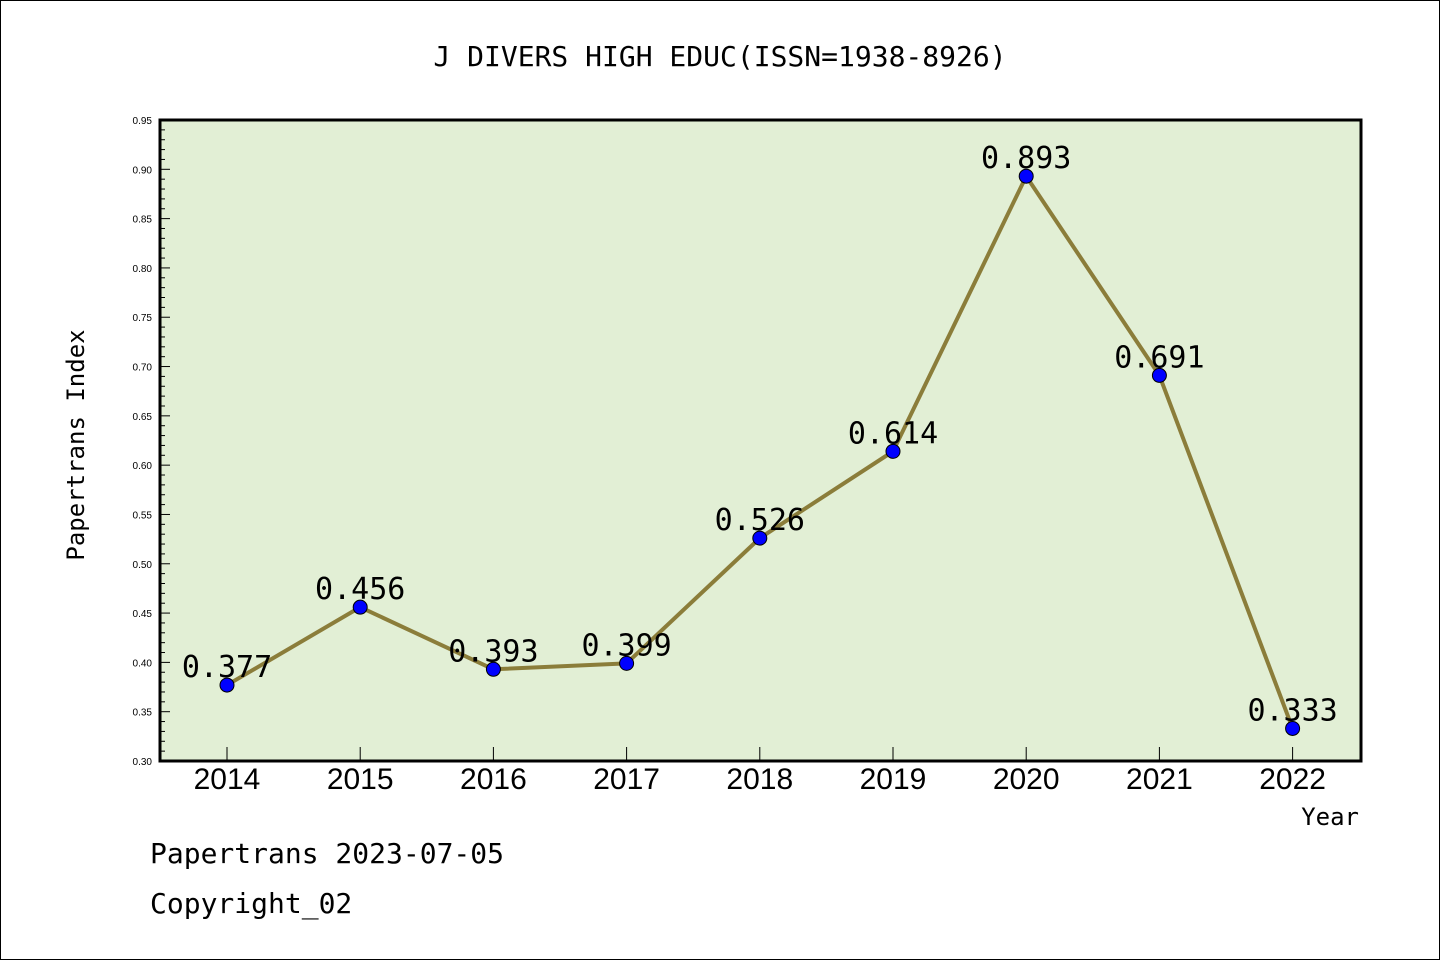 Image resolution: width=1440 pixels, height=960 pixels. I want to click on y-tick-label: 0.55, so click(143, 515).